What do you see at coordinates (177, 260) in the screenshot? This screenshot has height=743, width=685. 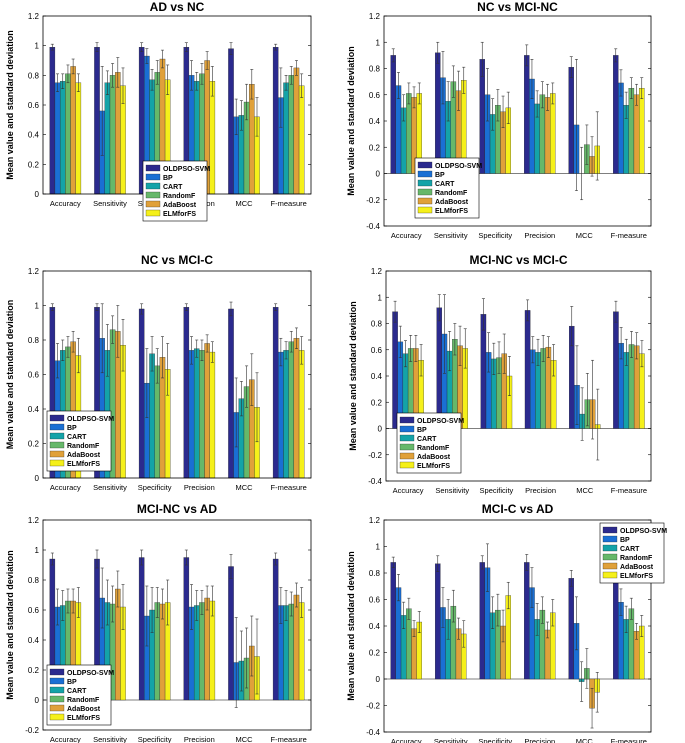 I see `chart-title: NC vs MCI-C` at bounding box center [177, 260].